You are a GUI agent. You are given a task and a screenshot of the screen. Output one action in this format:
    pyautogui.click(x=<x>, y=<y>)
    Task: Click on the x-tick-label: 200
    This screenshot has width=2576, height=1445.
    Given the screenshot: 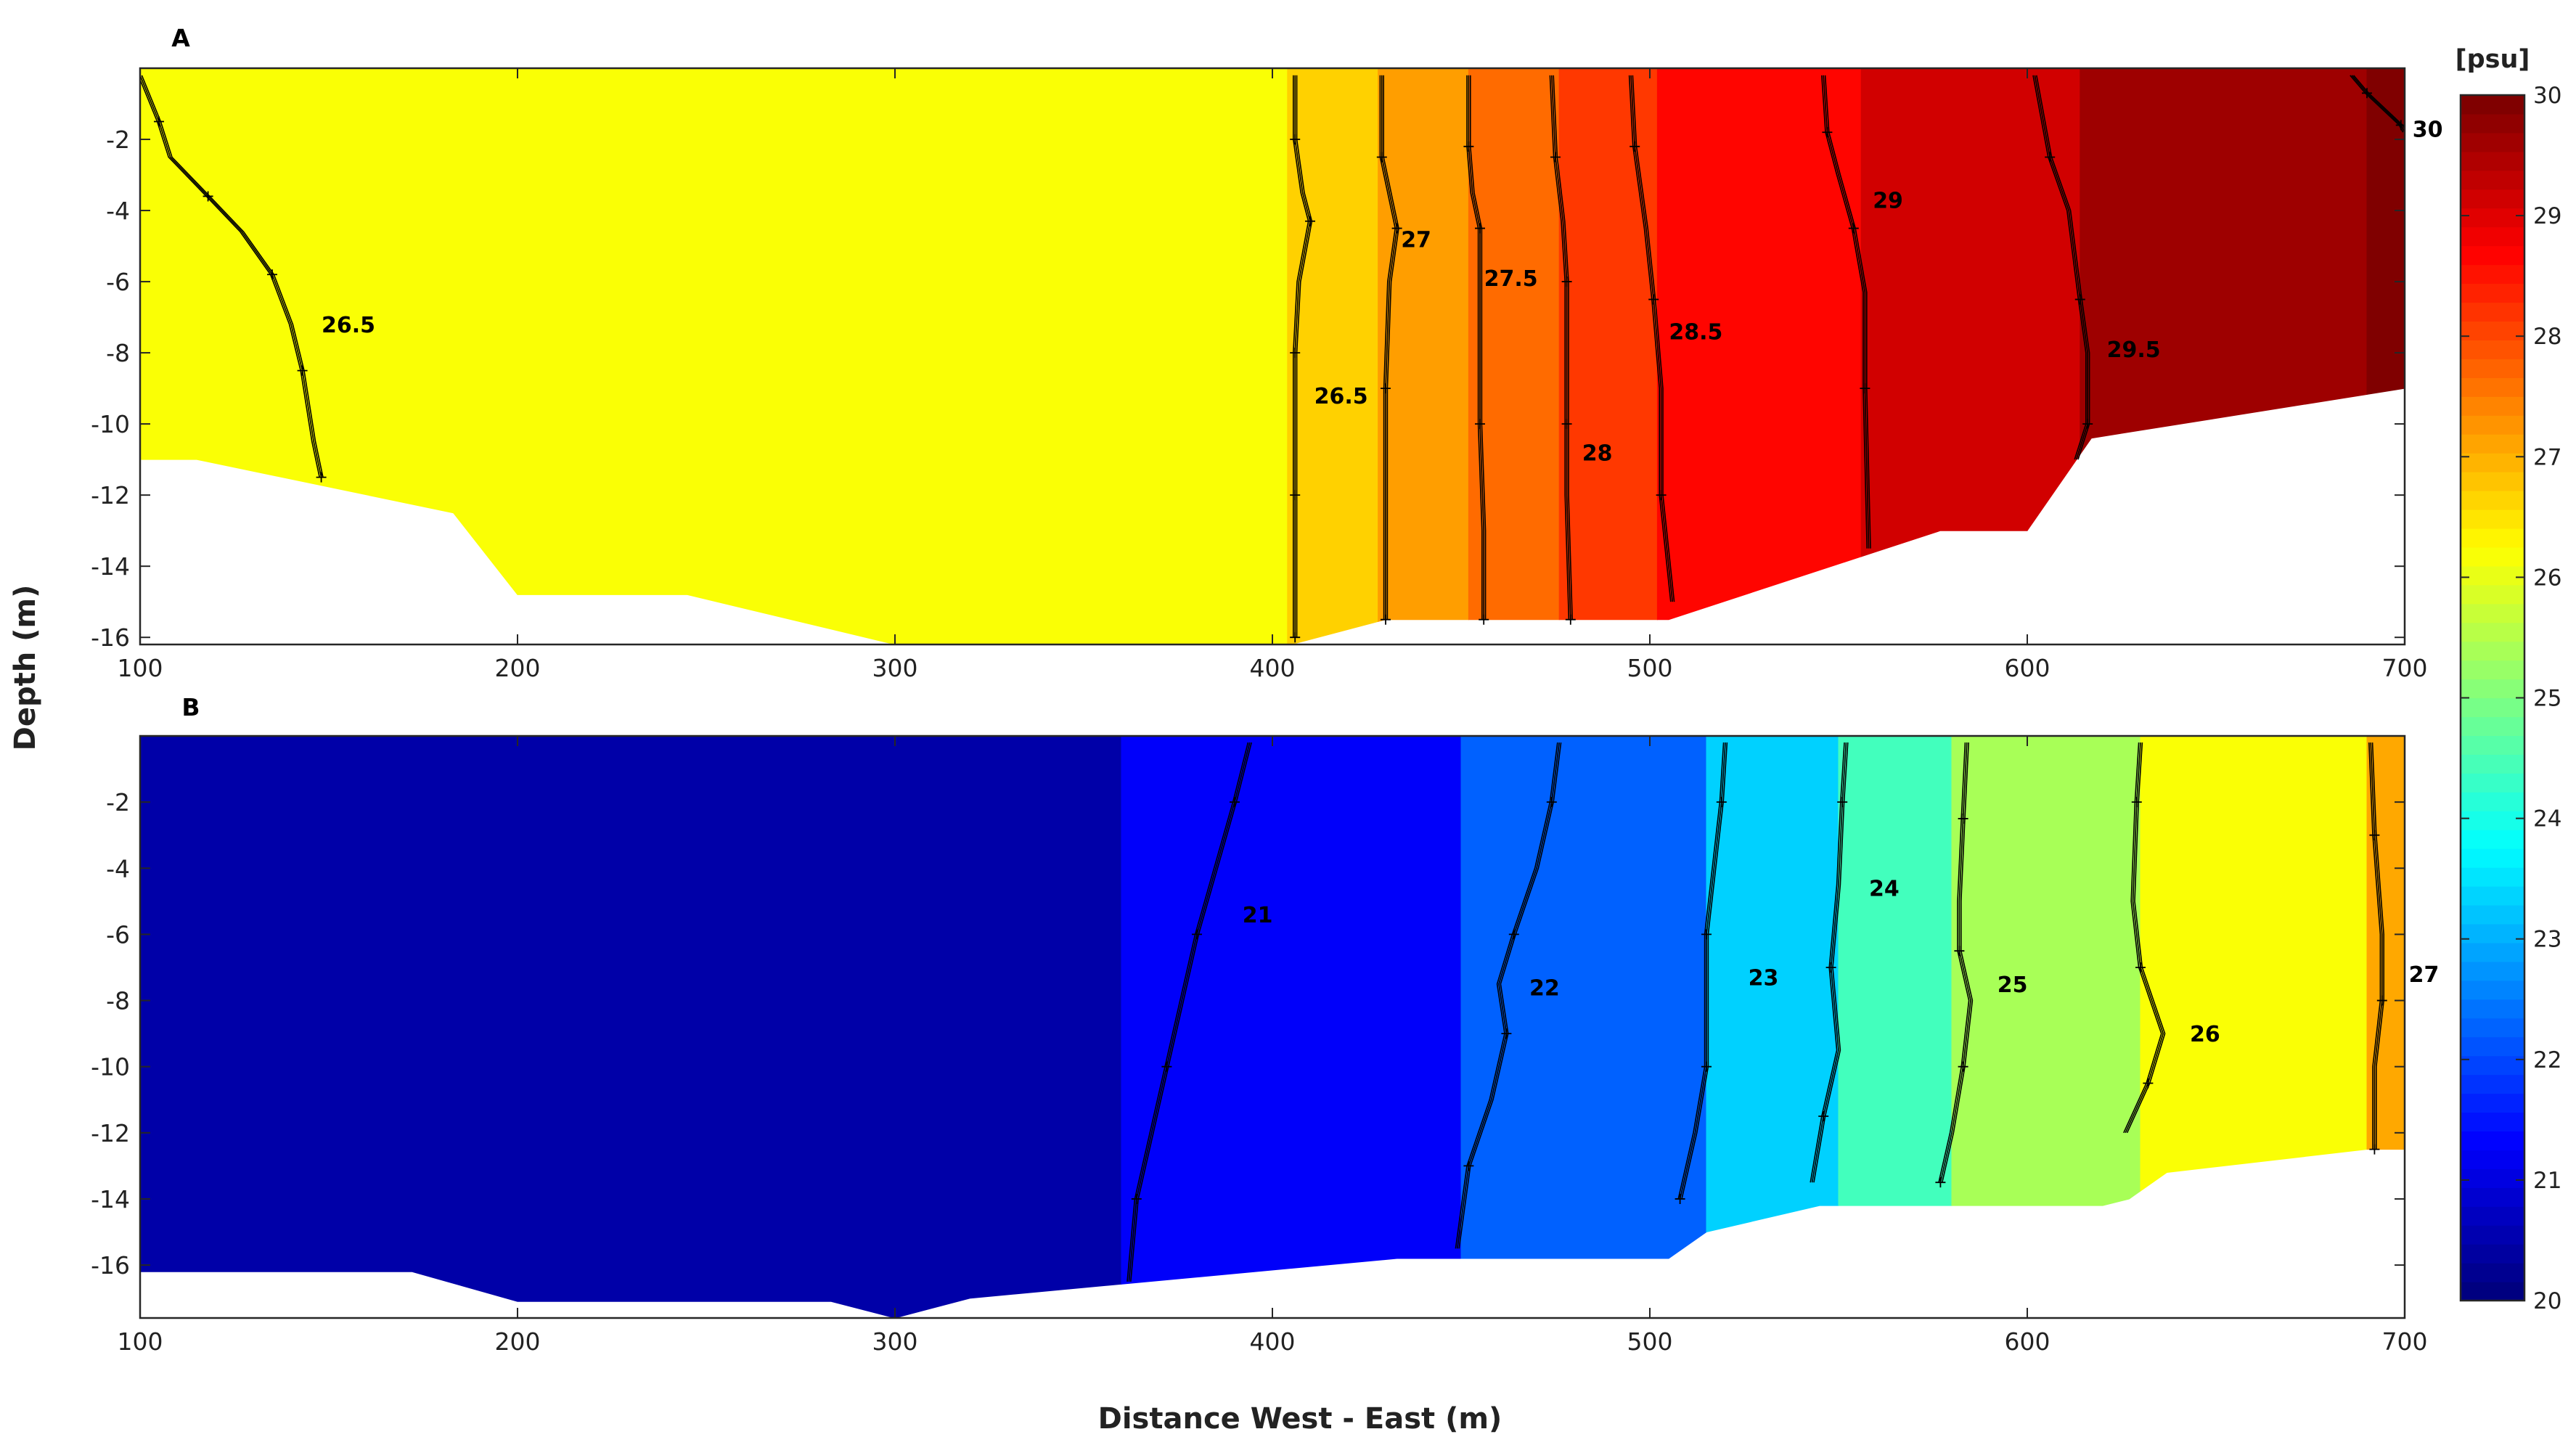 What is the action you would take?
    pyautogui.click(x=518, y=1341)
    